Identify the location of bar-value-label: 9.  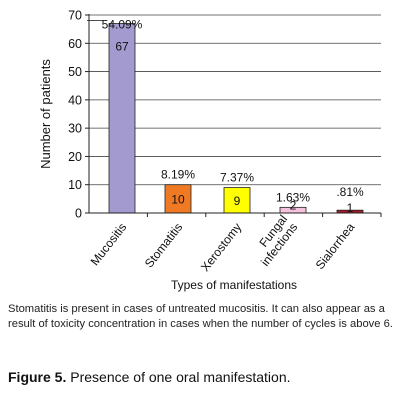
(237, 201).